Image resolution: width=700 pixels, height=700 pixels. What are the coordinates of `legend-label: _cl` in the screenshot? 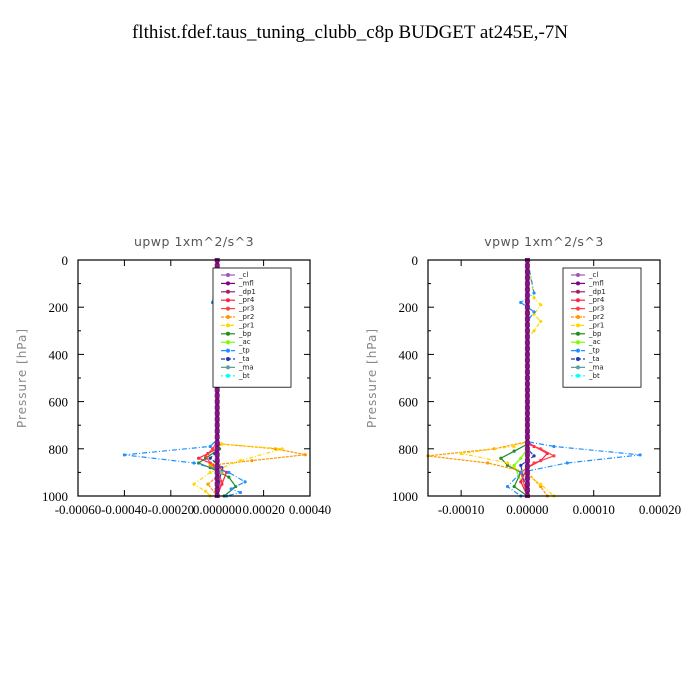 It's located at (243, 275).